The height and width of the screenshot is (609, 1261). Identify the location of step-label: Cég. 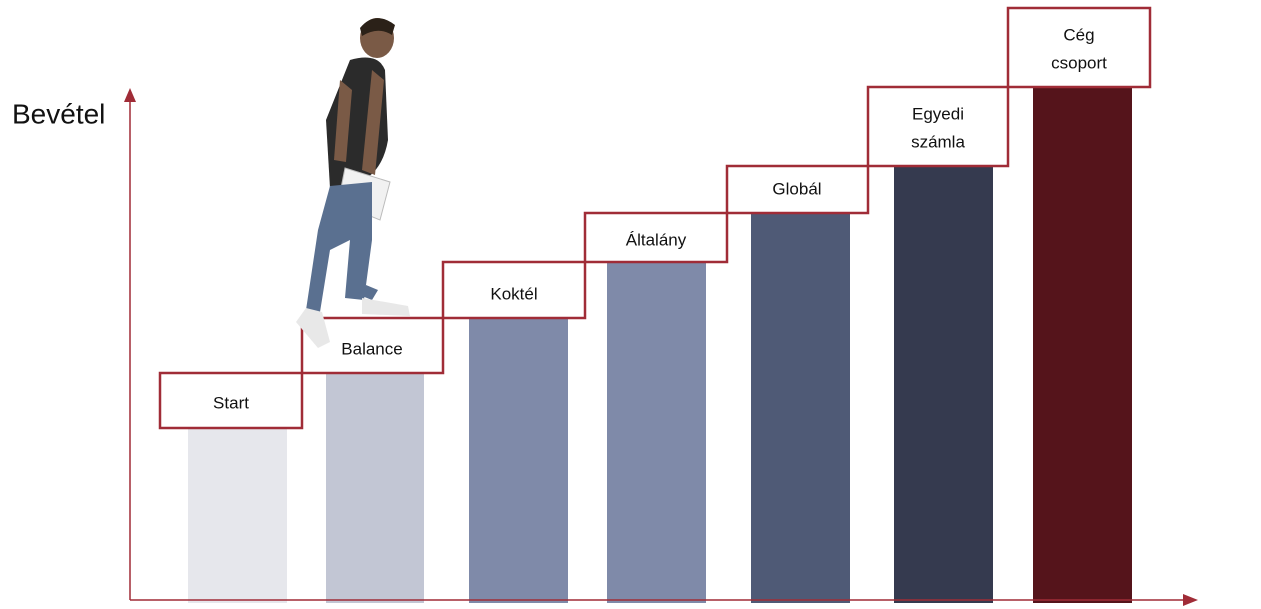
(1078, 34).